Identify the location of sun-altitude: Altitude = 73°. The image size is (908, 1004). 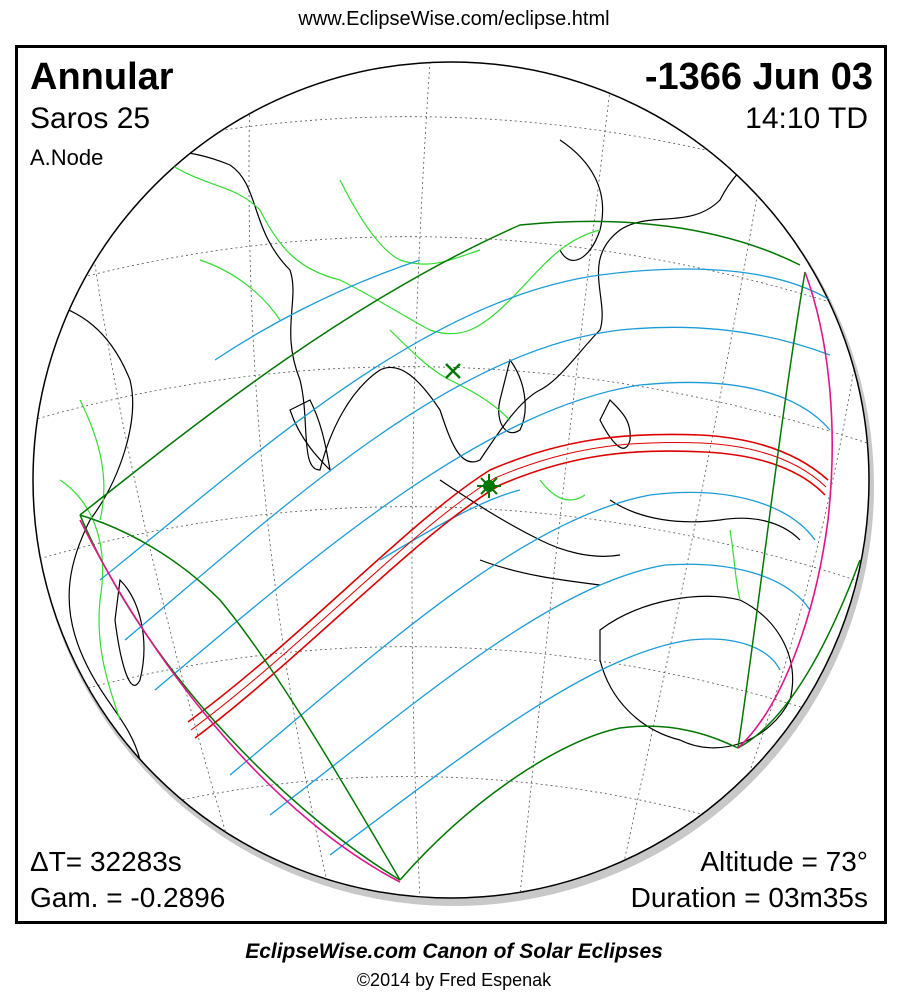
(784, 861).